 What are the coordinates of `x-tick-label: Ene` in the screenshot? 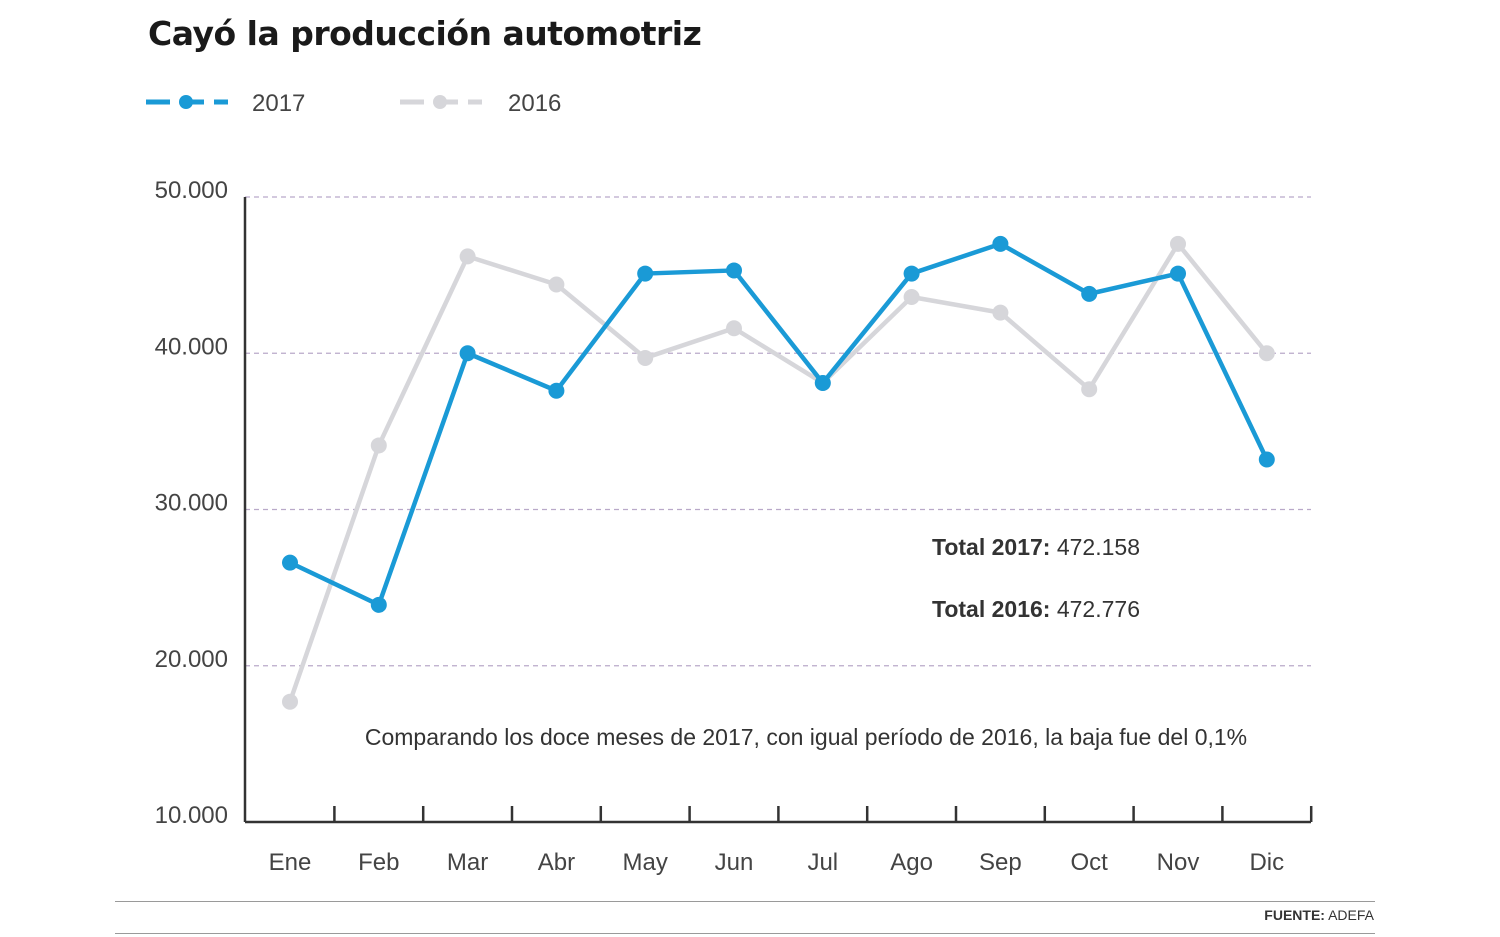 It's located at (290, 862).